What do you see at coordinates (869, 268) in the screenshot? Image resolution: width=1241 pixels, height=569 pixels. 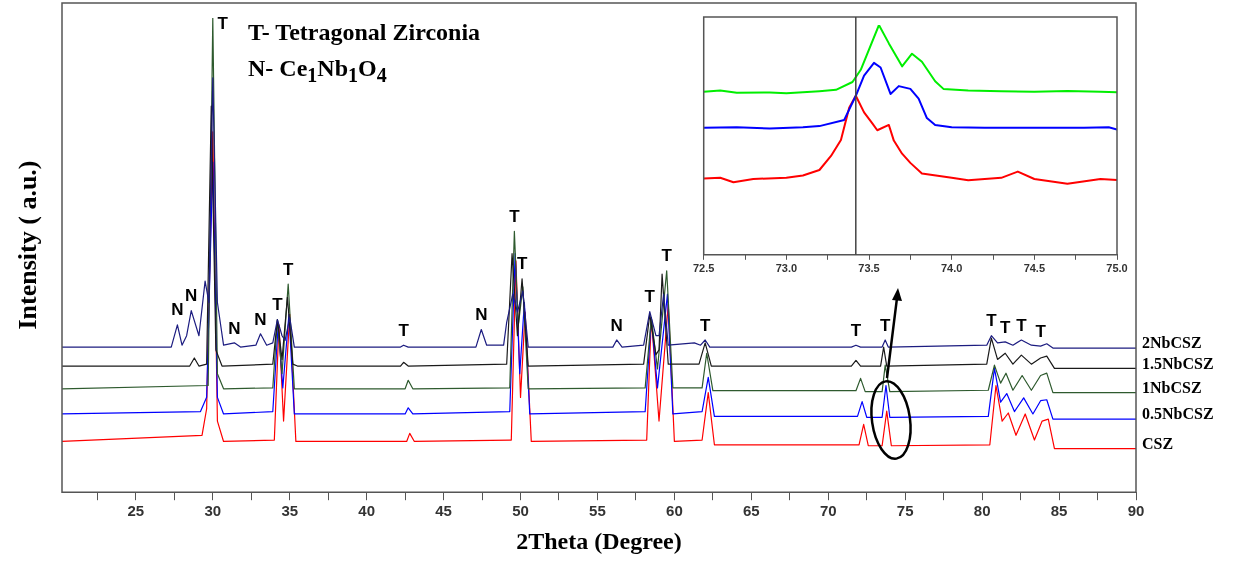 I see `x-tick-label: 73.5` at bounding box center [869, 268].